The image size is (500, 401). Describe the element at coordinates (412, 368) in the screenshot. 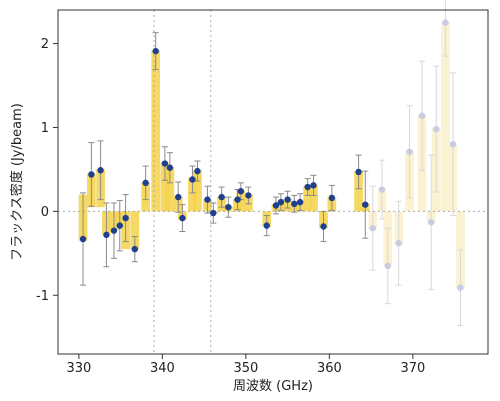

I see `x-tick-label: 370` at that location.